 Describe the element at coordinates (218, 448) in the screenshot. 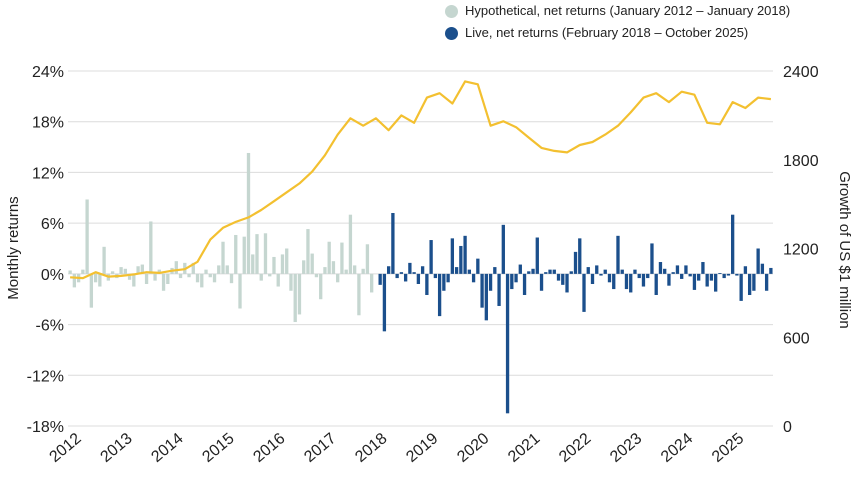

I see `x-tick-label: 2015` at that location.